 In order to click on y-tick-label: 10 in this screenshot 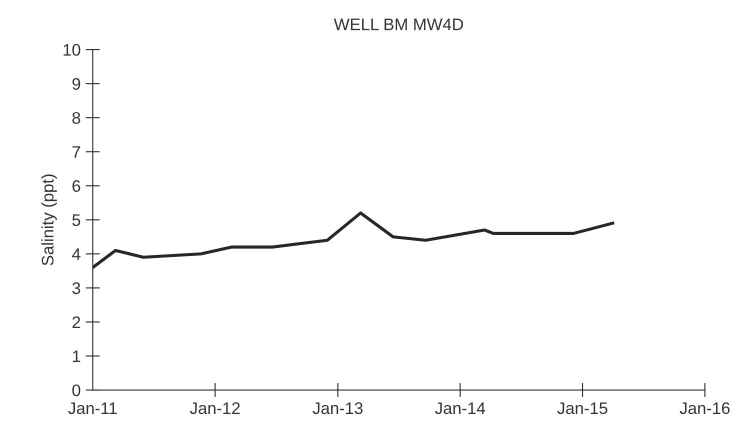, I will do `click(72, 50)`.